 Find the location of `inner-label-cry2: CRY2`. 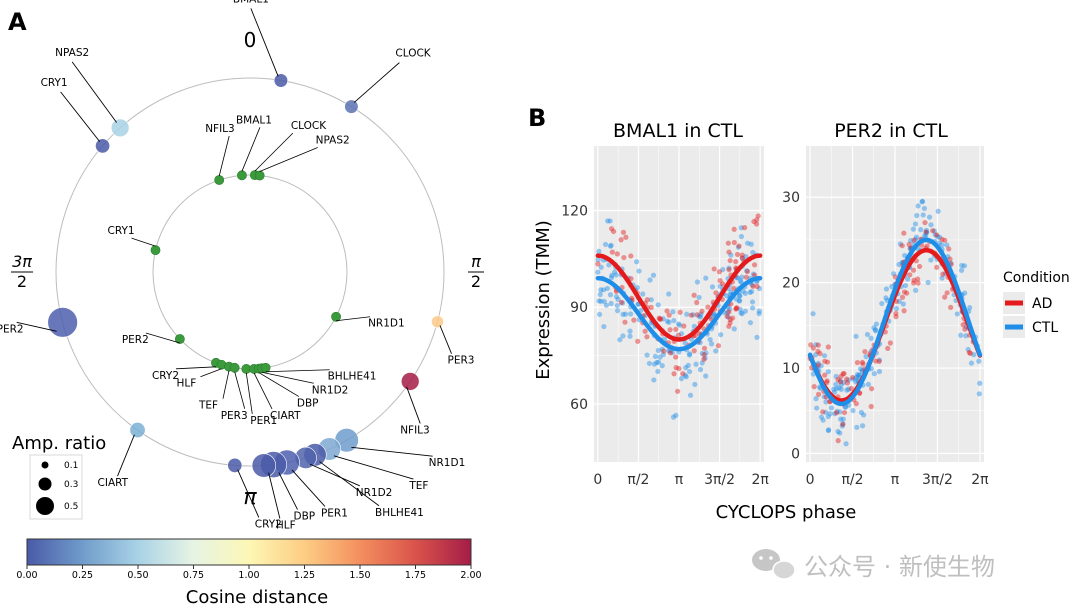

inner-label-cry2: CRY2 is located at coordinates (165, 376).